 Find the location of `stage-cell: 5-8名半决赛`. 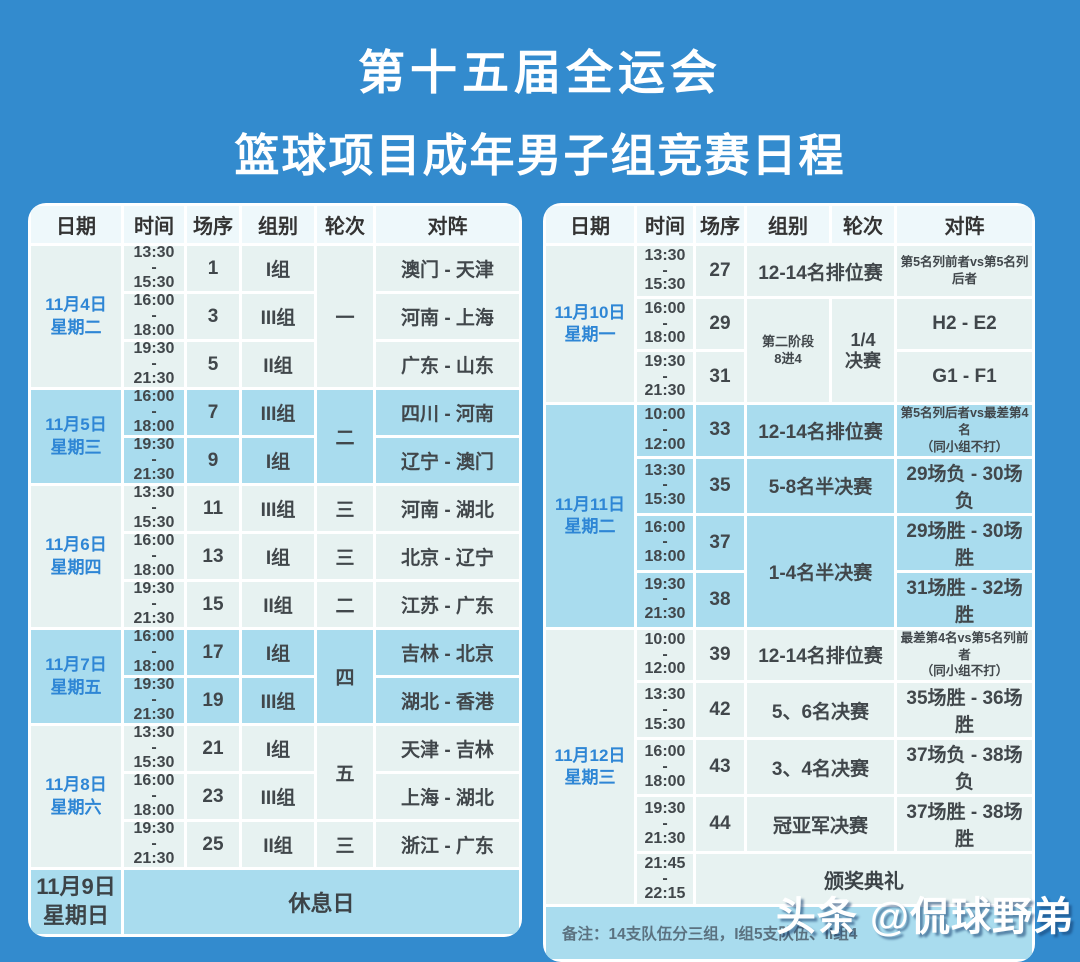

stage-cell: 5-8名半决赛 is located at coordinates (820, 485).